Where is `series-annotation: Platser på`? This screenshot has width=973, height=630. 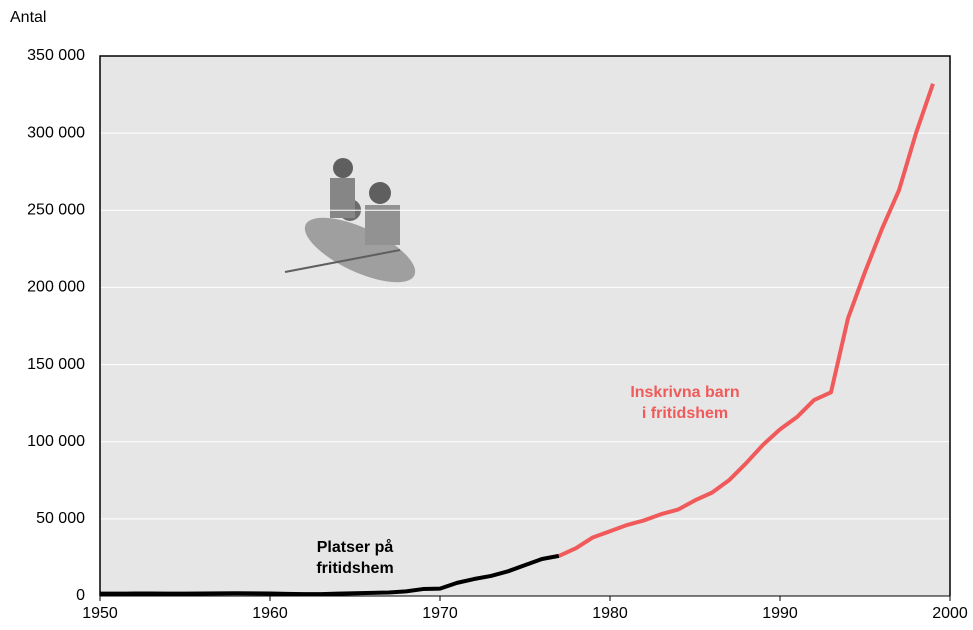
series-annotation: Platser på is located at coordinates (355, 547).